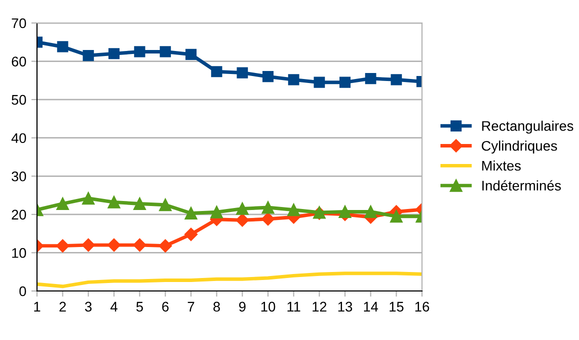 Image resolution: width=579 pixels, height=340 pixels. Describe the element at coordinates (114, 307) in the screenshot. I see `x-tick-label: 4` at that location.